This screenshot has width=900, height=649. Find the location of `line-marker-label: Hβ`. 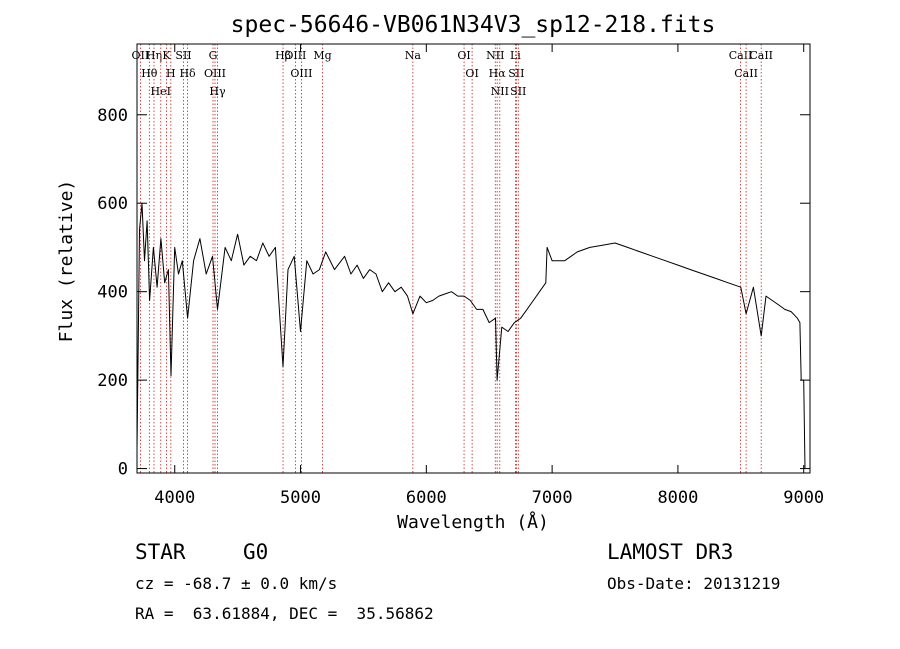

line-marker-label: Hβ is located at coordinates (283, 55).